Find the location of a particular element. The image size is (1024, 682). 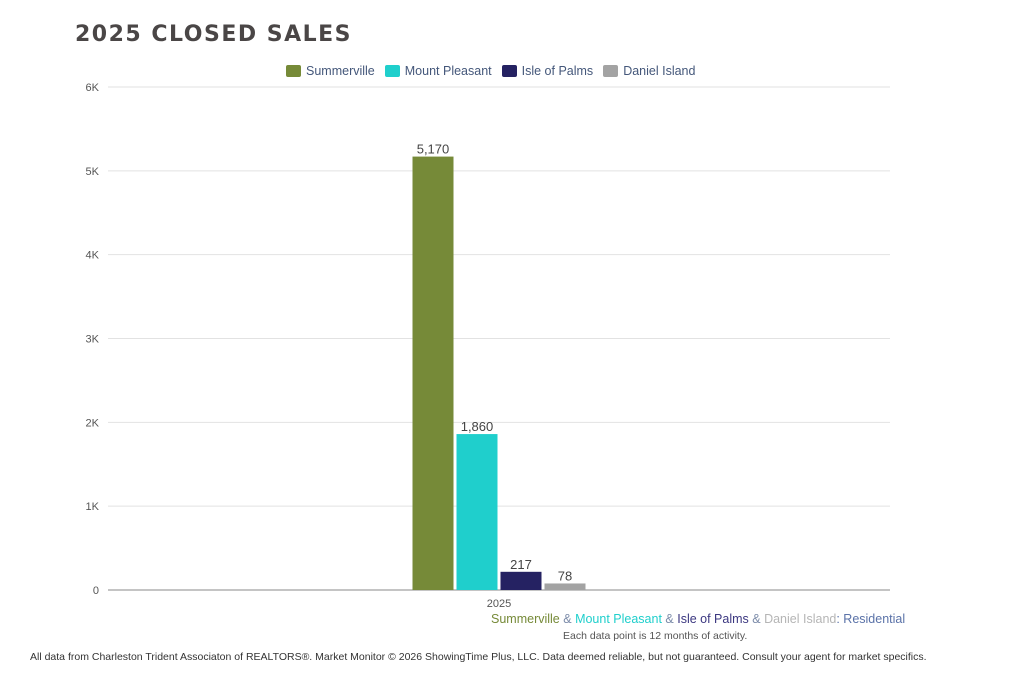

legend-item-daniel-island: Daniel Island is located at coordinates (649, 71).